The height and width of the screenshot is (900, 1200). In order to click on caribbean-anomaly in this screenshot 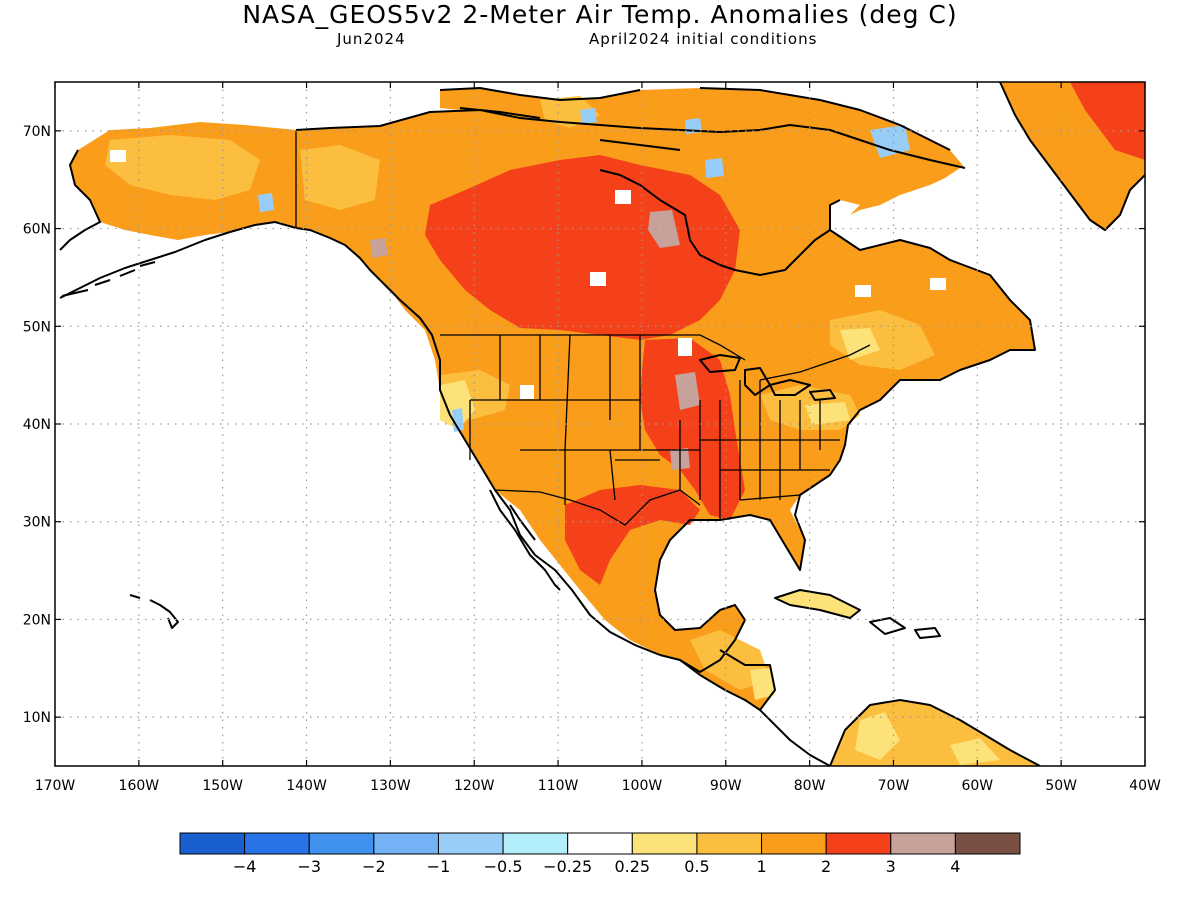, I will do `click(817, 604)`.